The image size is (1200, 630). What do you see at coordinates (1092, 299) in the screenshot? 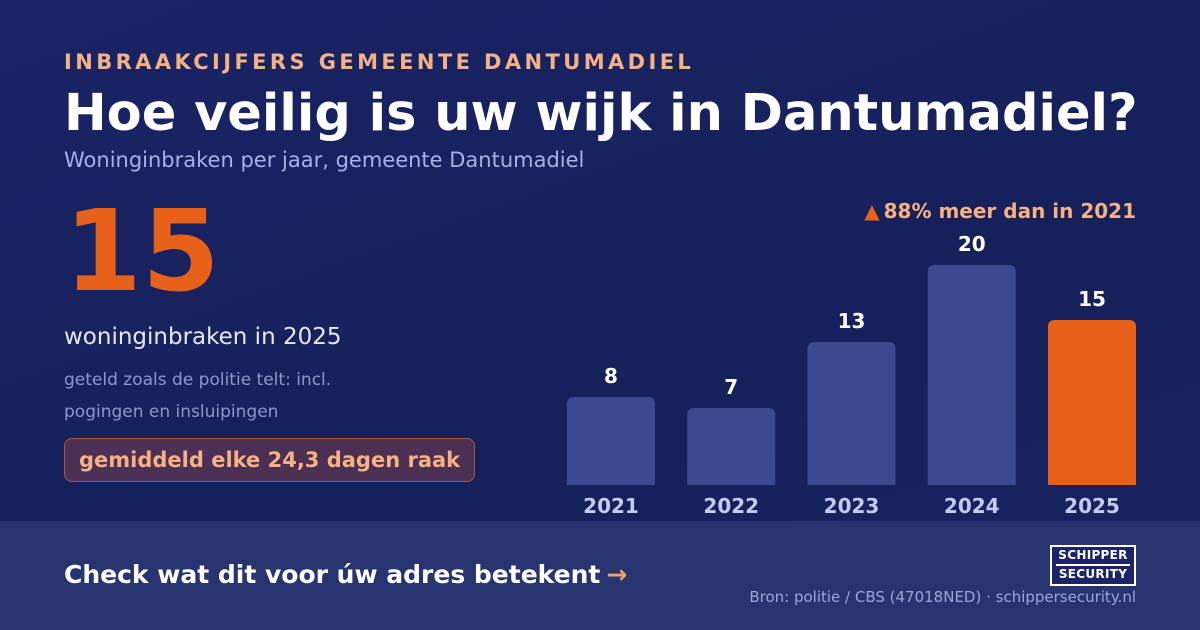
I see `bar-value-label: 15` at bounding box center [1092, 299].